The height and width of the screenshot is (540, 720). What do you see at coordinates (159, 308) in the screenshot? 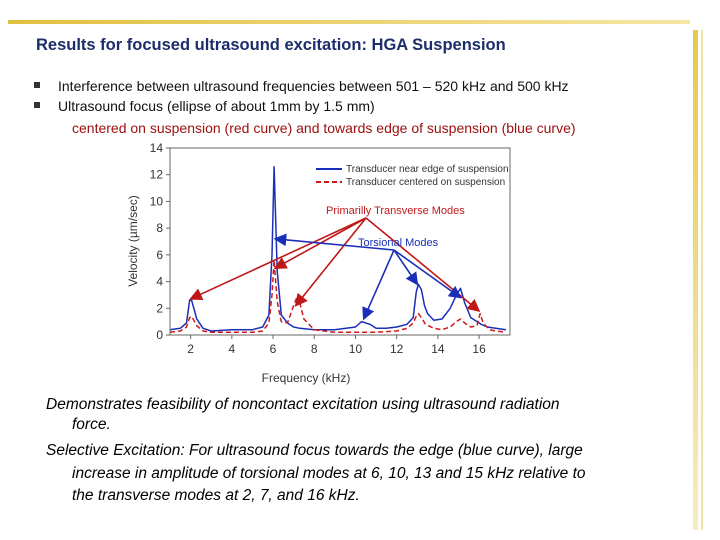
I see `y-tick-label: 2` at bounding box center [159, 308].